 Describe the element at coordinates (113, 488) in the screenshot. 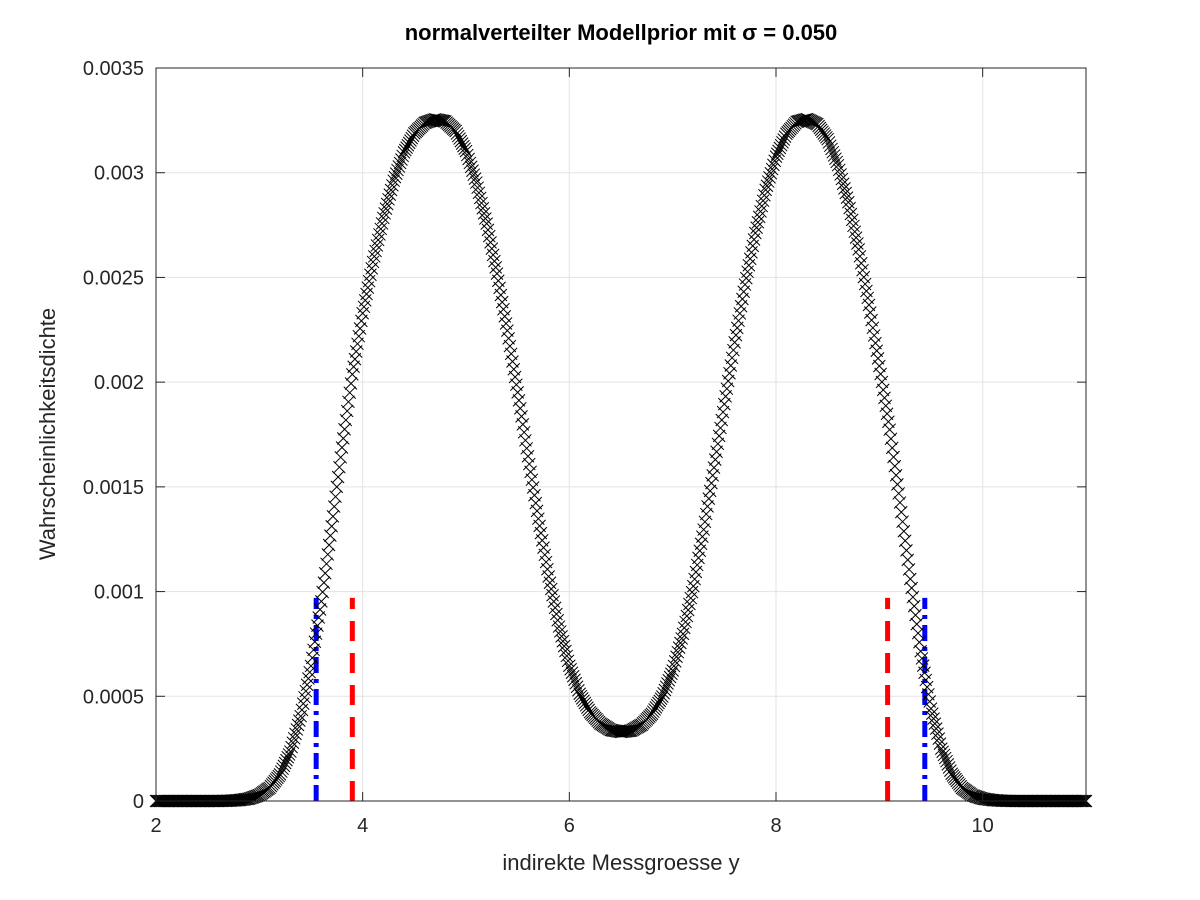

I see `y-tick-label: 0.0015` at that location.